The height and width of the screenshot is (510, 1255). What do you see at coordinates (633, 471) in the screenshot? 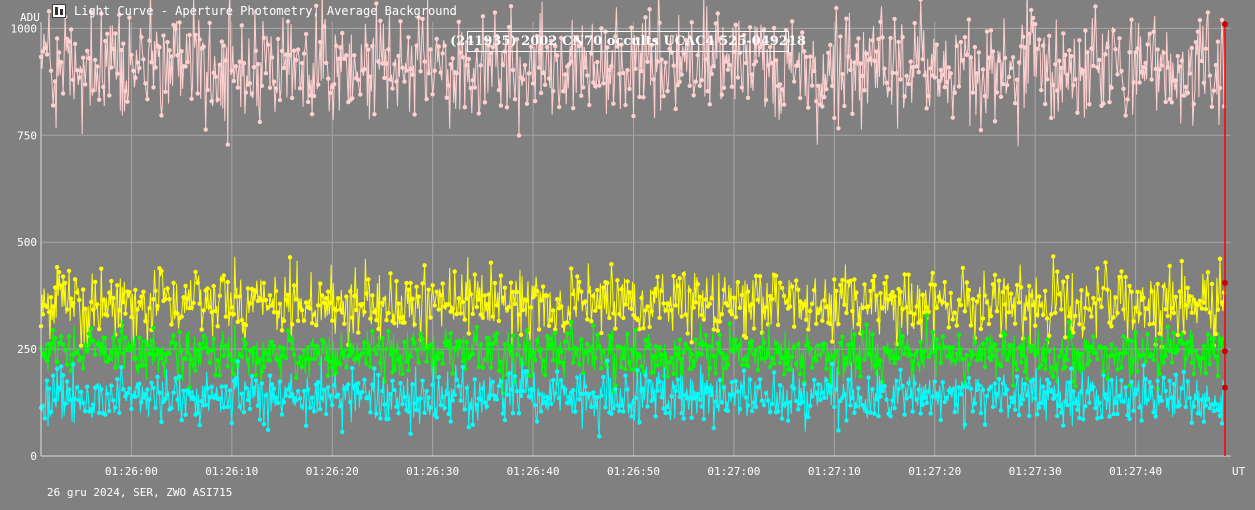
I see `x-tick-label: 01:26:50` at bounding box center [633, 471].